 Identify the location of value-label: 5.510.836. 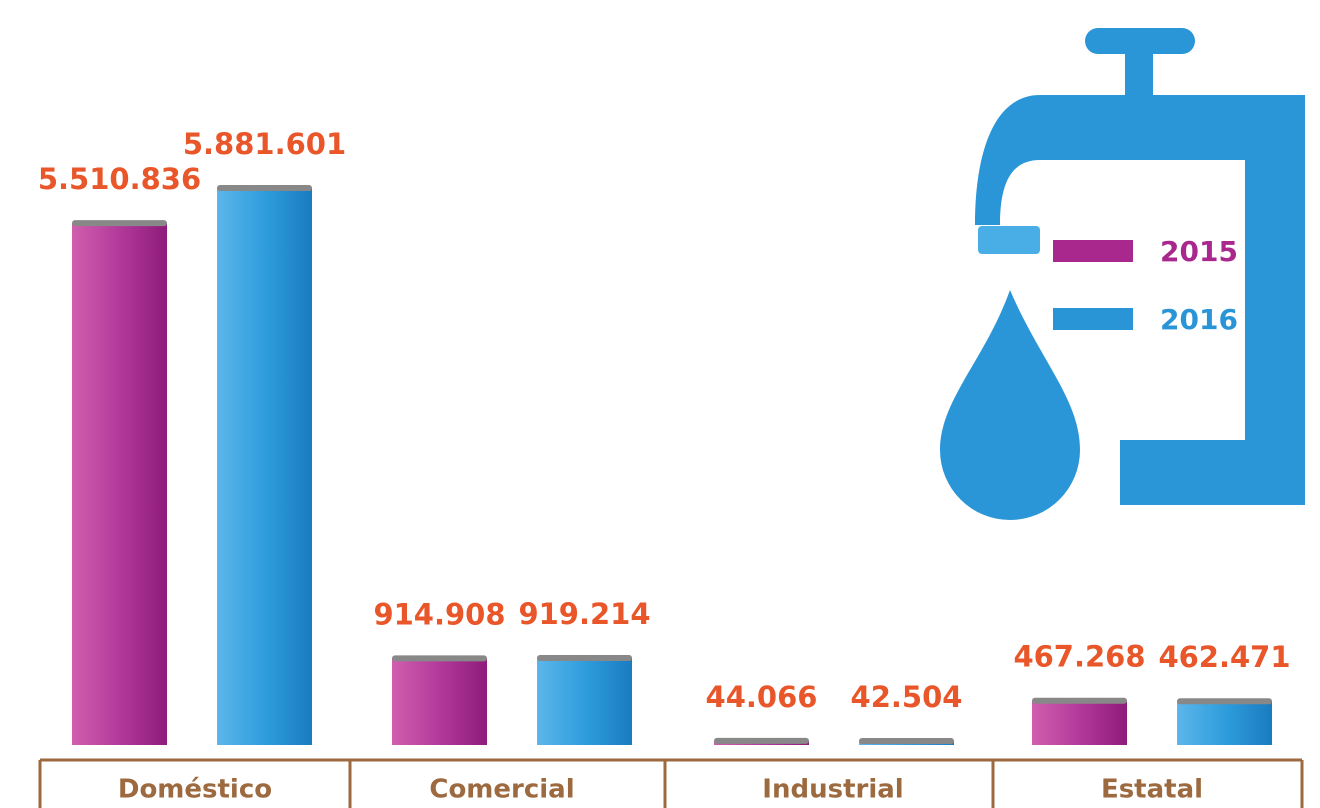
(119, 179).